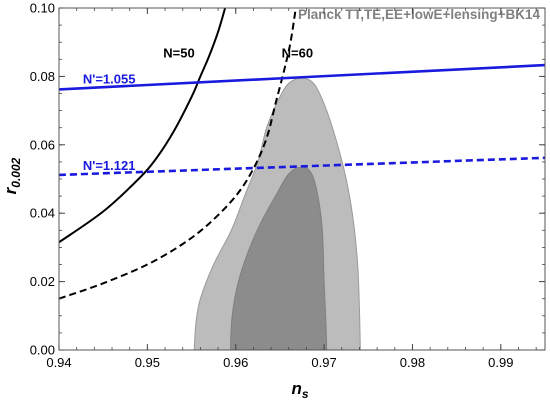 The height and width of the screenshot is (405, 550). Describe the element at coordinates (42, 8) in the screenshot. I see `y-tick-label: 0.10` at that location.